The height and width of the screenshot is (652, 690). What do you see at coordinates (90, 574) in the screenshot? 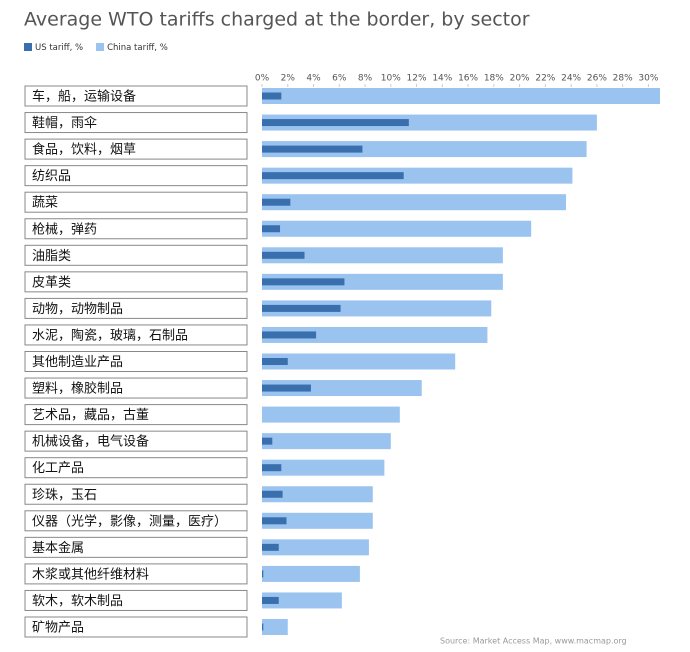
I see `y-tick-label: 木浆或其他纤维材料` at bounding box center [90, 574].